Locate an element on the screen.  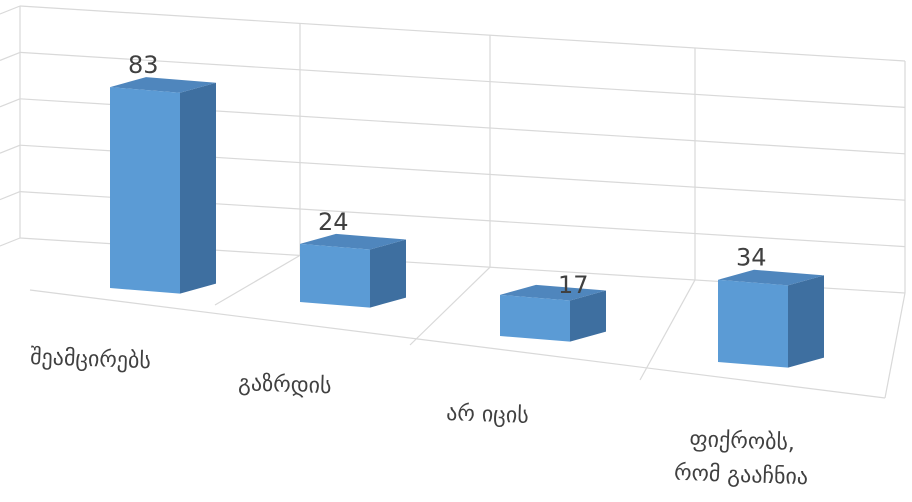
category-label-1: გაზრდის is located at coordinates (285, 385).